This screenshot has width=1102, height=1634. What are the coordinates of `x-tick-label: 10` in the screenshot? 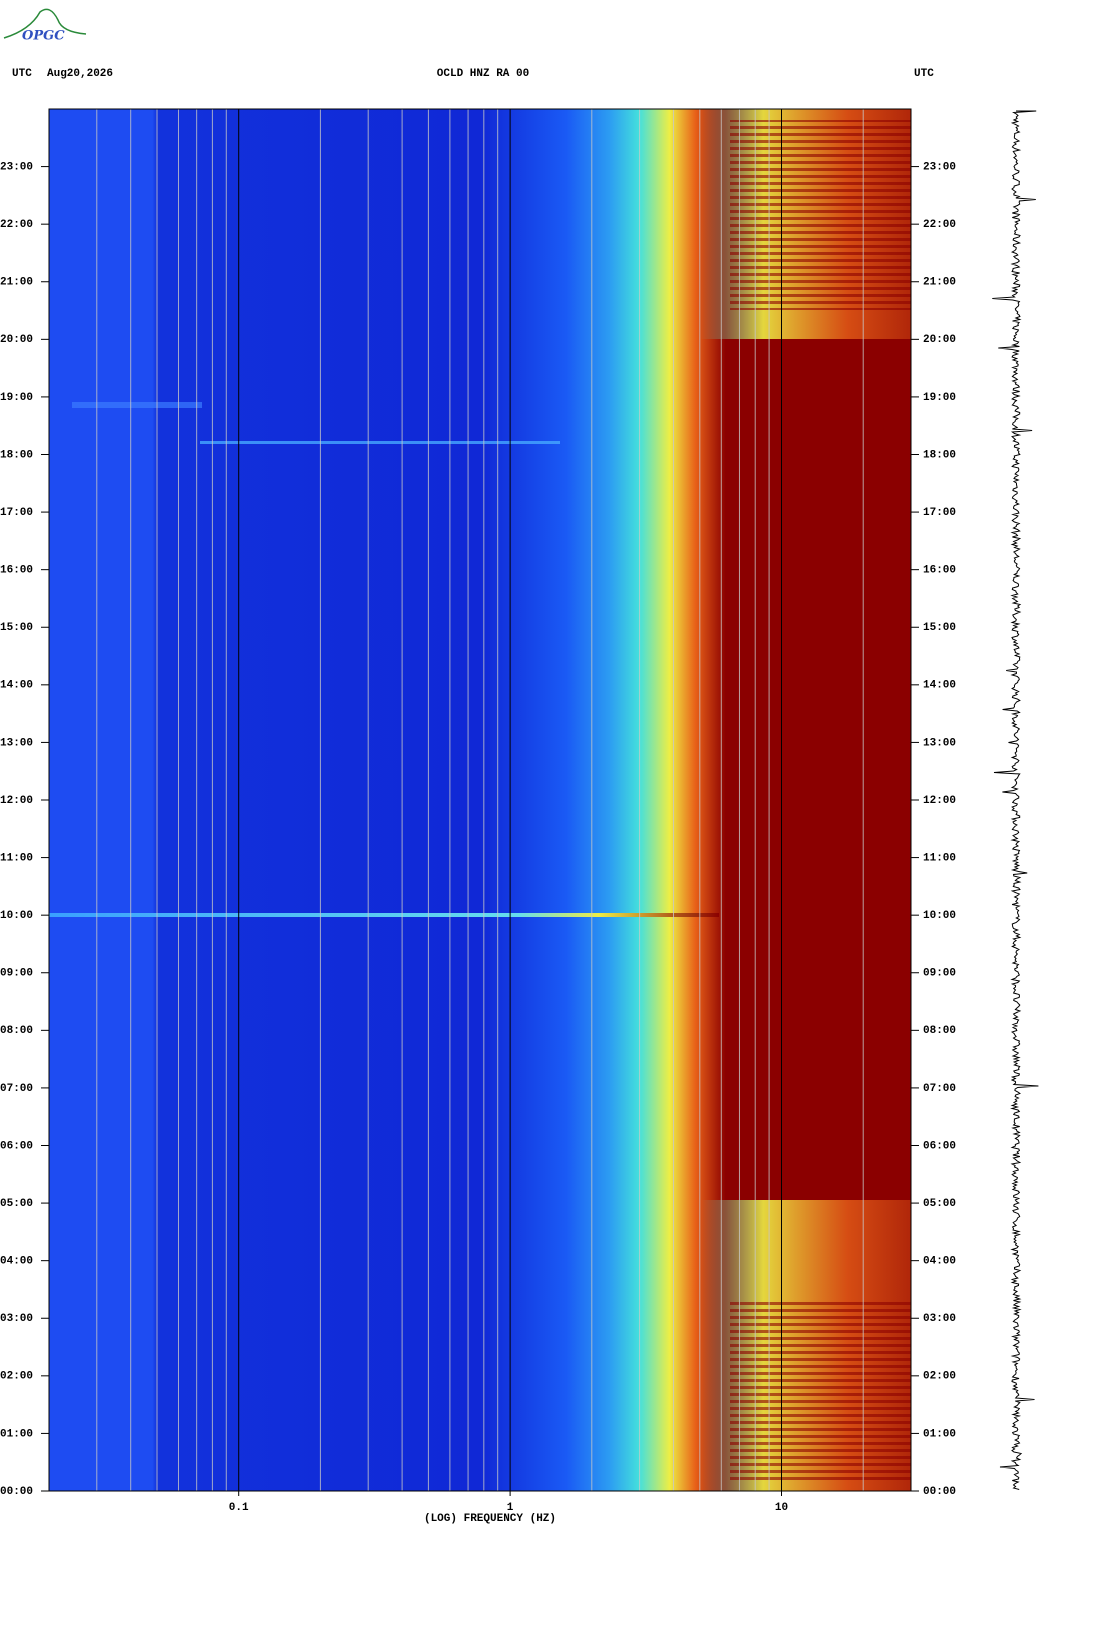 It's located at (781, 1508).